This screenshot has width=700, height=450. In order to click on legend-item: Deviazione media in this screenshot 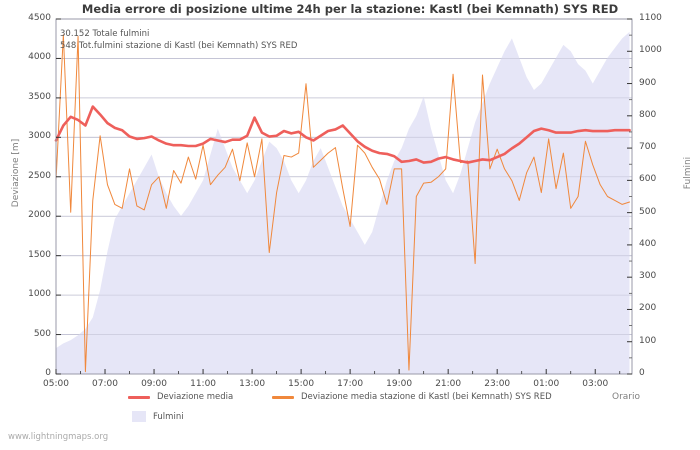, I will do `click(180, 397)`.